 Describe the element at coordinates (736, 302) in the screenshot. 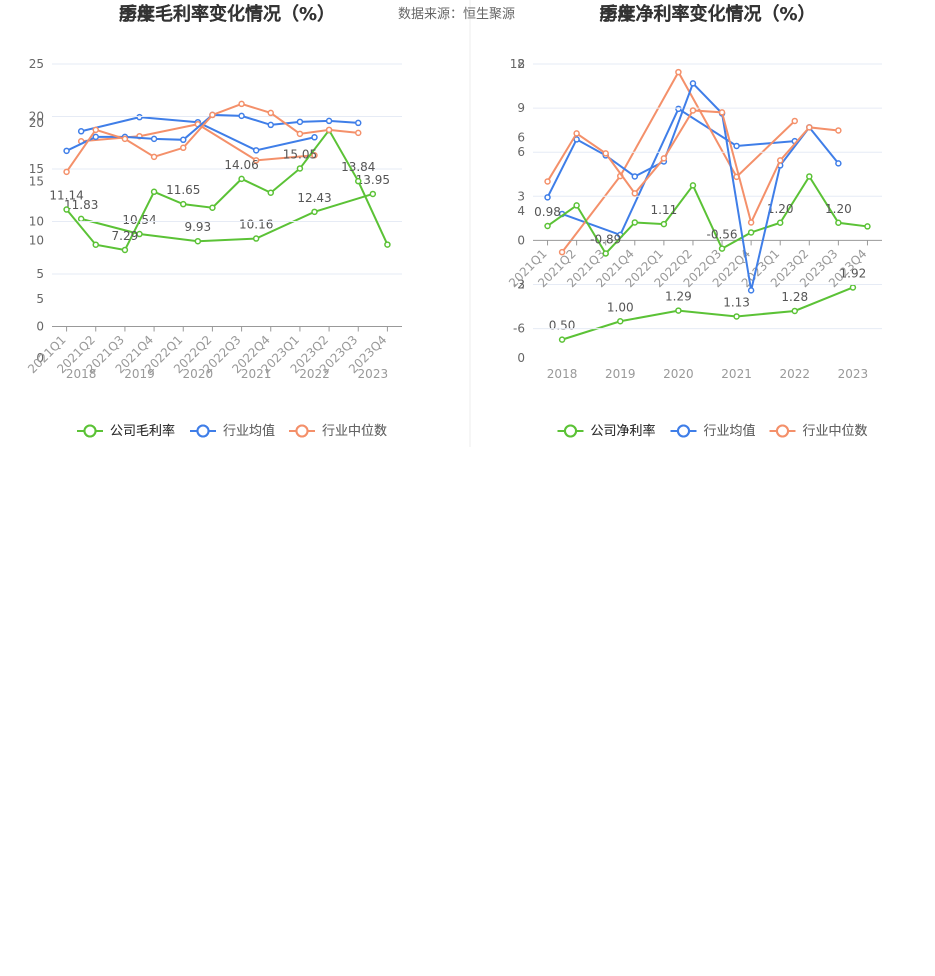

I see `data-label: 1.13` at that location.